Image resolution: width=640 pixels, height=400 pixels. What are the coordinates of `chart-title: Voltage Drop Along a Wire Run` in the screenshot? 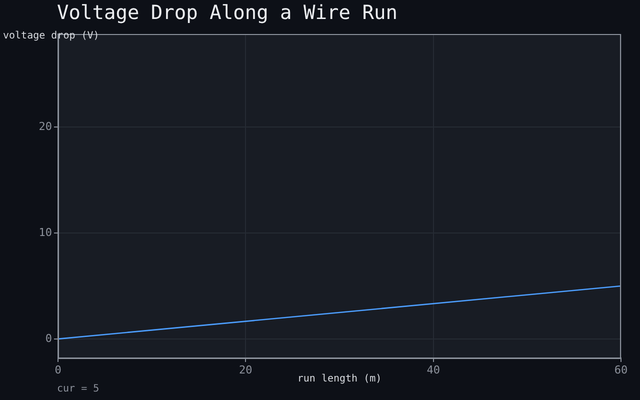 It's located at (227, 12).